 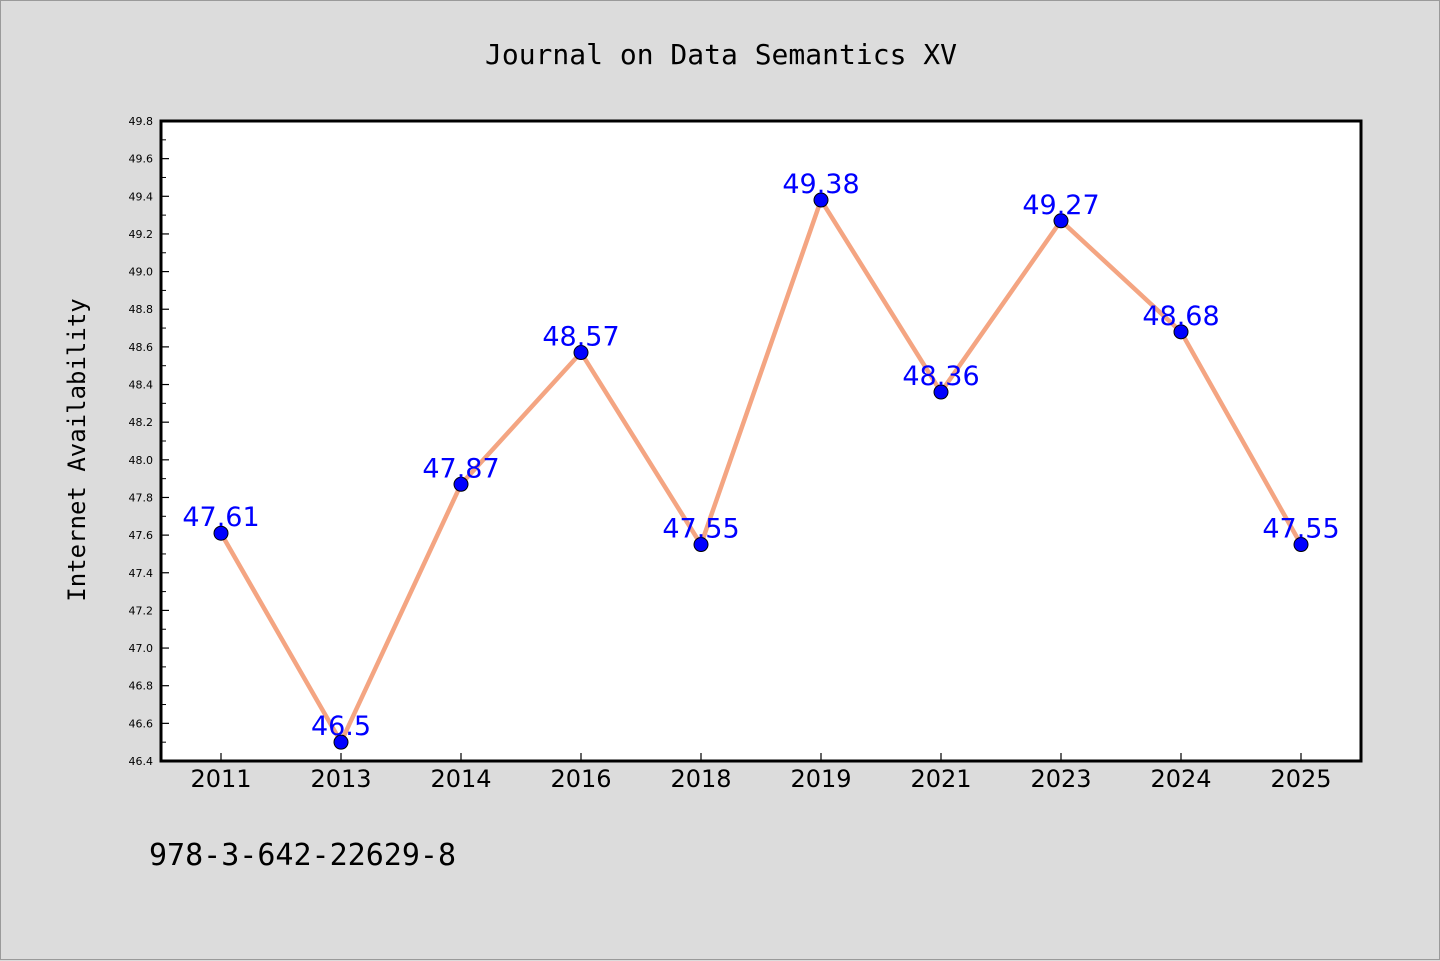 What do you see at coordinates (1180, 316) in the screenshot?
I see `data-label: 48.68` at bounding box center [1180, 316].